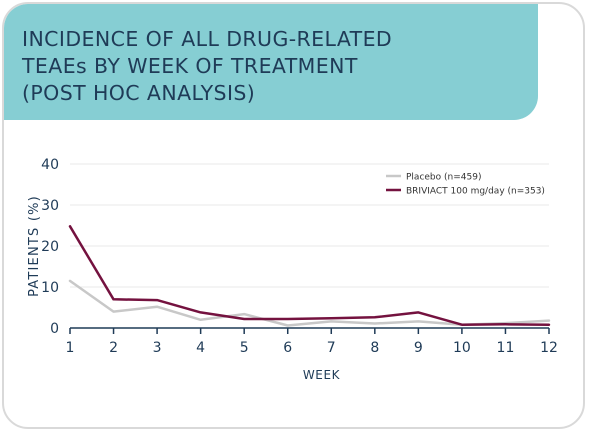  Describe the element at coordinates (322, 375) in the screenshot. I see `x-axis-title: WEEK` at that location.